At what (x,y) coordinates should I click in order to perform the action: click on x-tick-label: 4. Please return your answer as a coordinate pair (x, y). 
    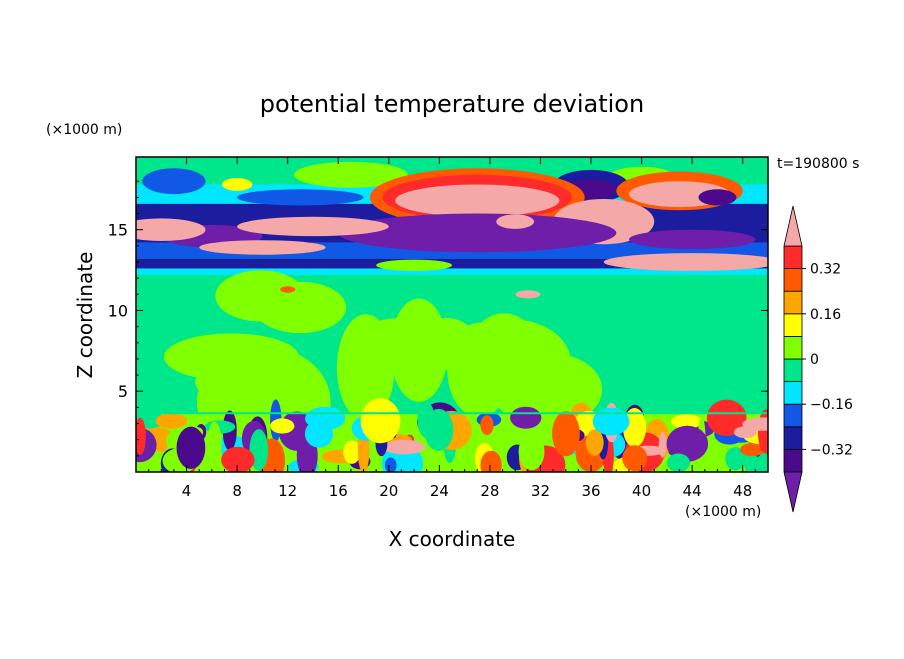
    Looking at the image, I should click on (187, 491).